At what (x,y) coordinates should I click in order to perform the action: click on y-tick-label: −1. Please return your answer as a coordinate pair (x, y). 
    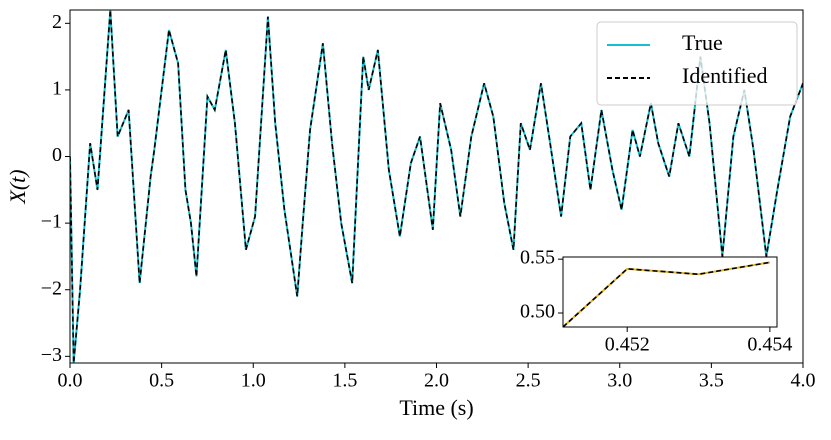
    Looking at the image, I should click on (51, 222).